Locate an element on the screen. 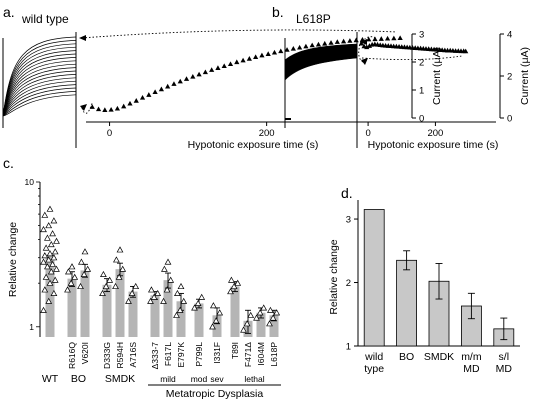  category-label: D333G is located at coordinates (107, 355).